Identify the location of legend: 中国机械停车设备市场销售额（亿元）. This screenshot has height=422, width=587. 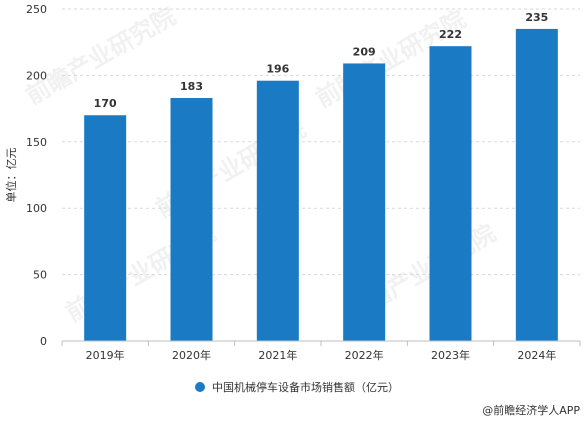
(297, 387).